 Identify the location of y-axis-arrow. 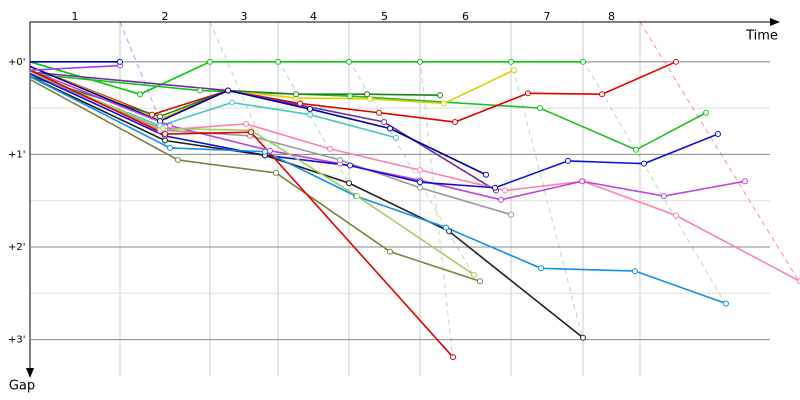
(30, 373).